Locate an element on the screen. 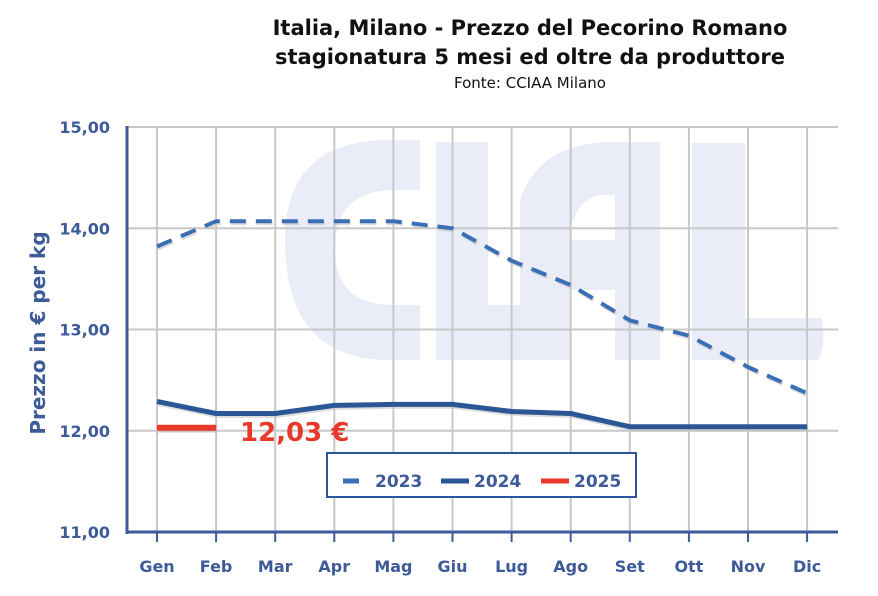  x-tick-label: Set is located at coordinates (630, 566).